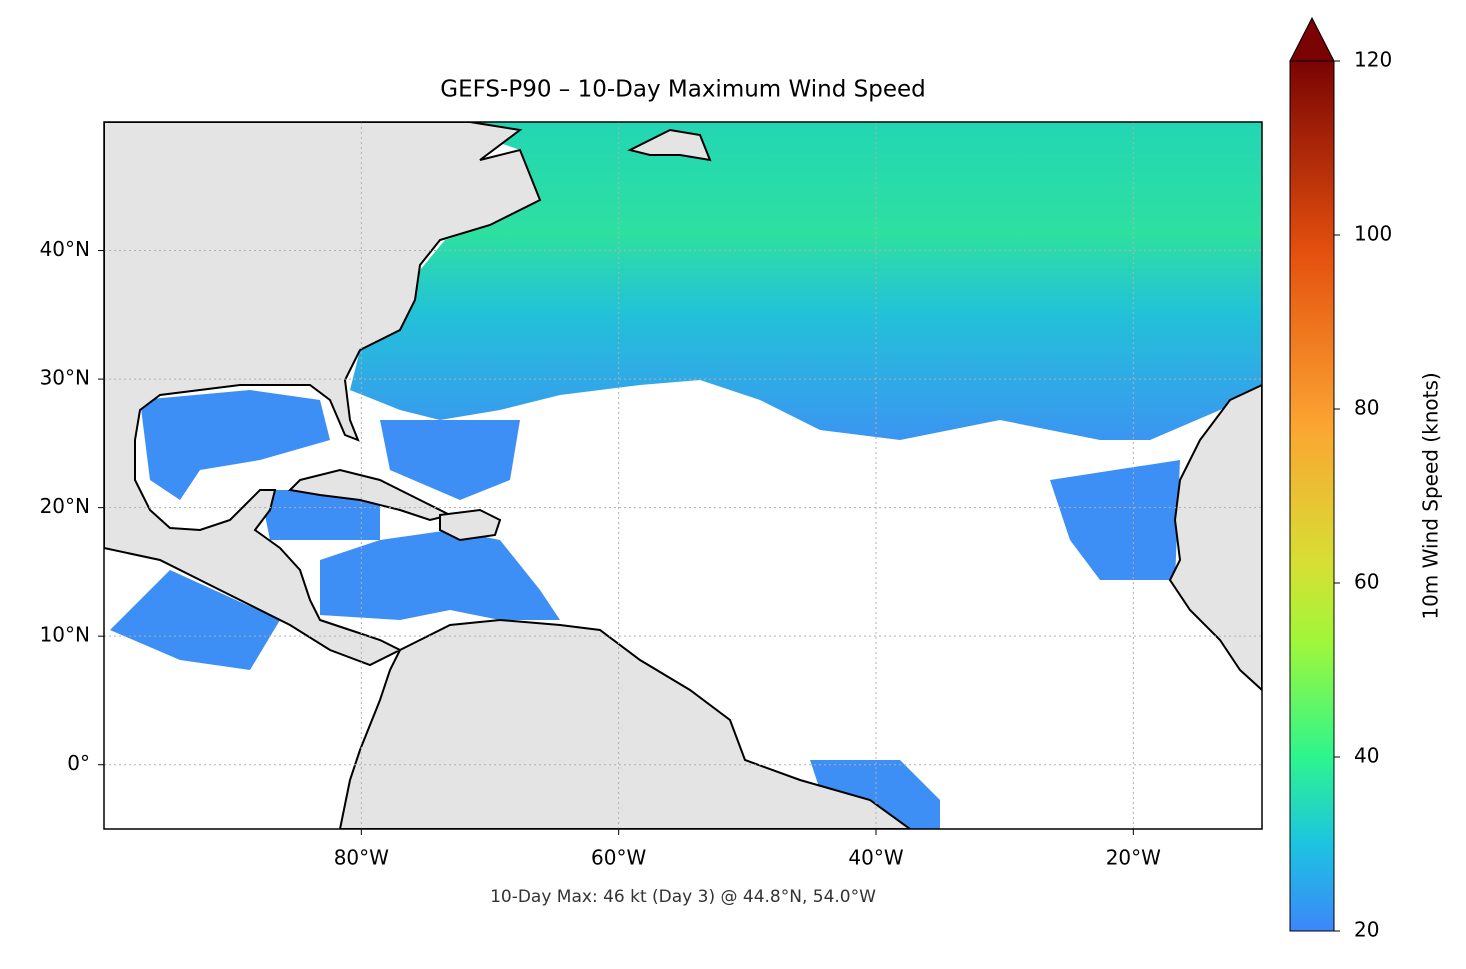  Describe the element at coordinates (1366, 756) in the screenshot. I see `colorbar-tick-label: 40` at that location.